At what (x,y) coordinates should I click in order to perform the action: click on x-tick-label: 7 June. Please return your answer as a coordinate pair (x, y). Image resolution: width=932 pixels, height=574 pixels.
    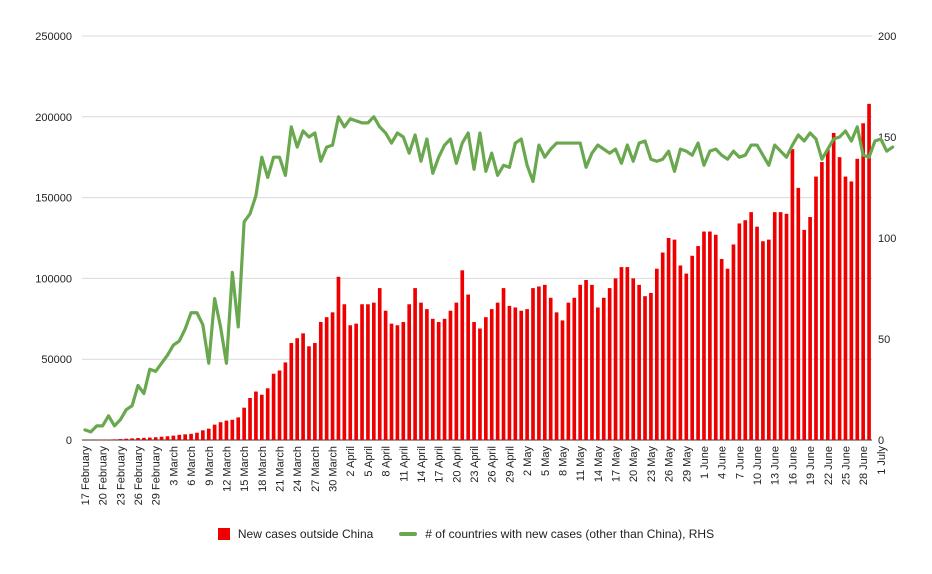
    Looking at the image, I should click on (740, 462).